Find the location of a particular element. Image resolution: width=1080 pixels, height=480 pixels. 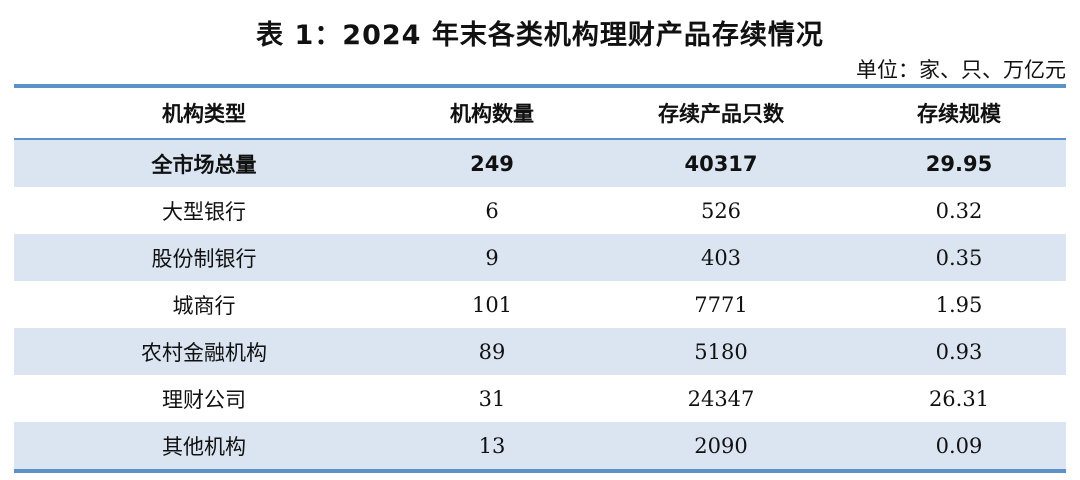

cell-product-count: 24347 is located at coordinates (721, 398).